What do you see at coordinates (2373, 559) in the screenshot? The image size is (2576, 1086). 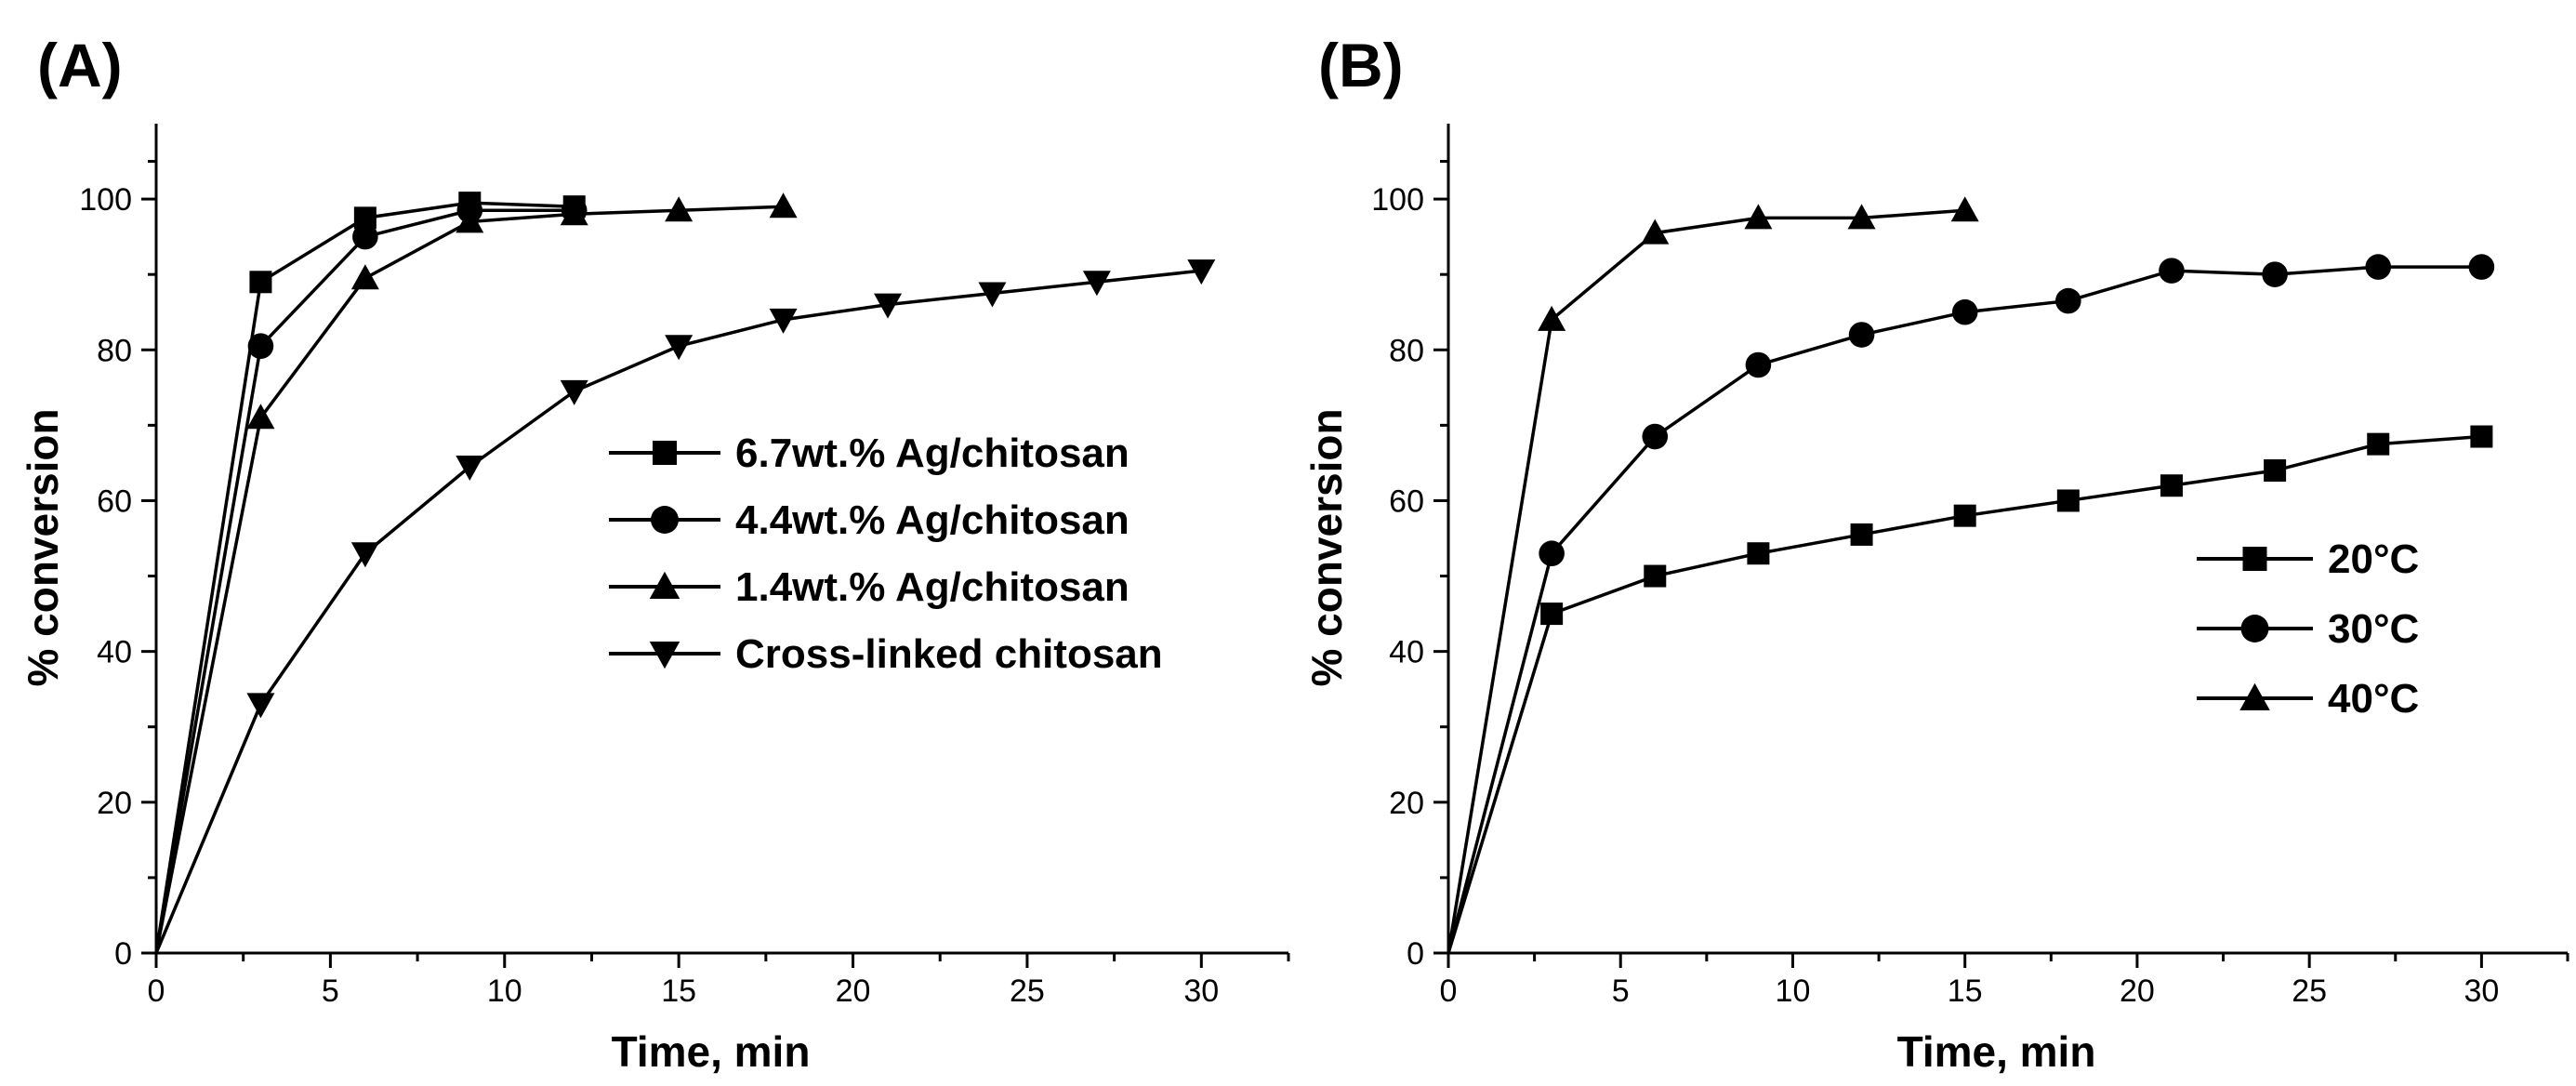 I see `legend-label: 20°C` at bounding box center [2373, 559].